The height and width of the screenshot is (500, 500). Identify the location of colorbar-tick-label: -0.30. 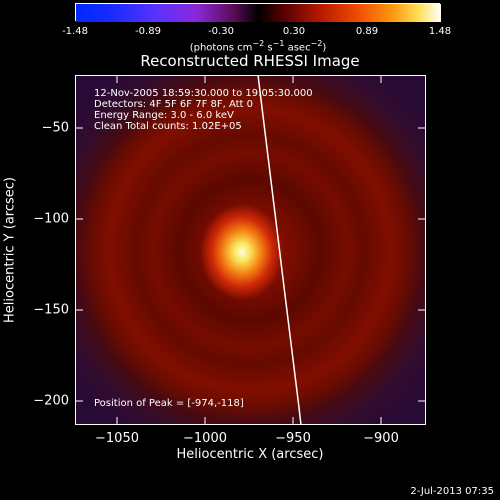
(221, 31).